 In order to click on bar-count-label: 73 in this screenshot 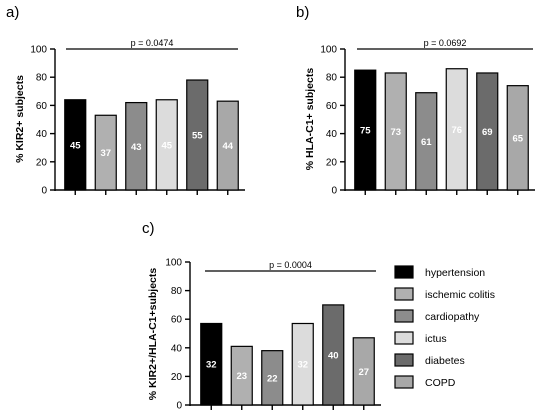, I will do `click(395, 132)`.